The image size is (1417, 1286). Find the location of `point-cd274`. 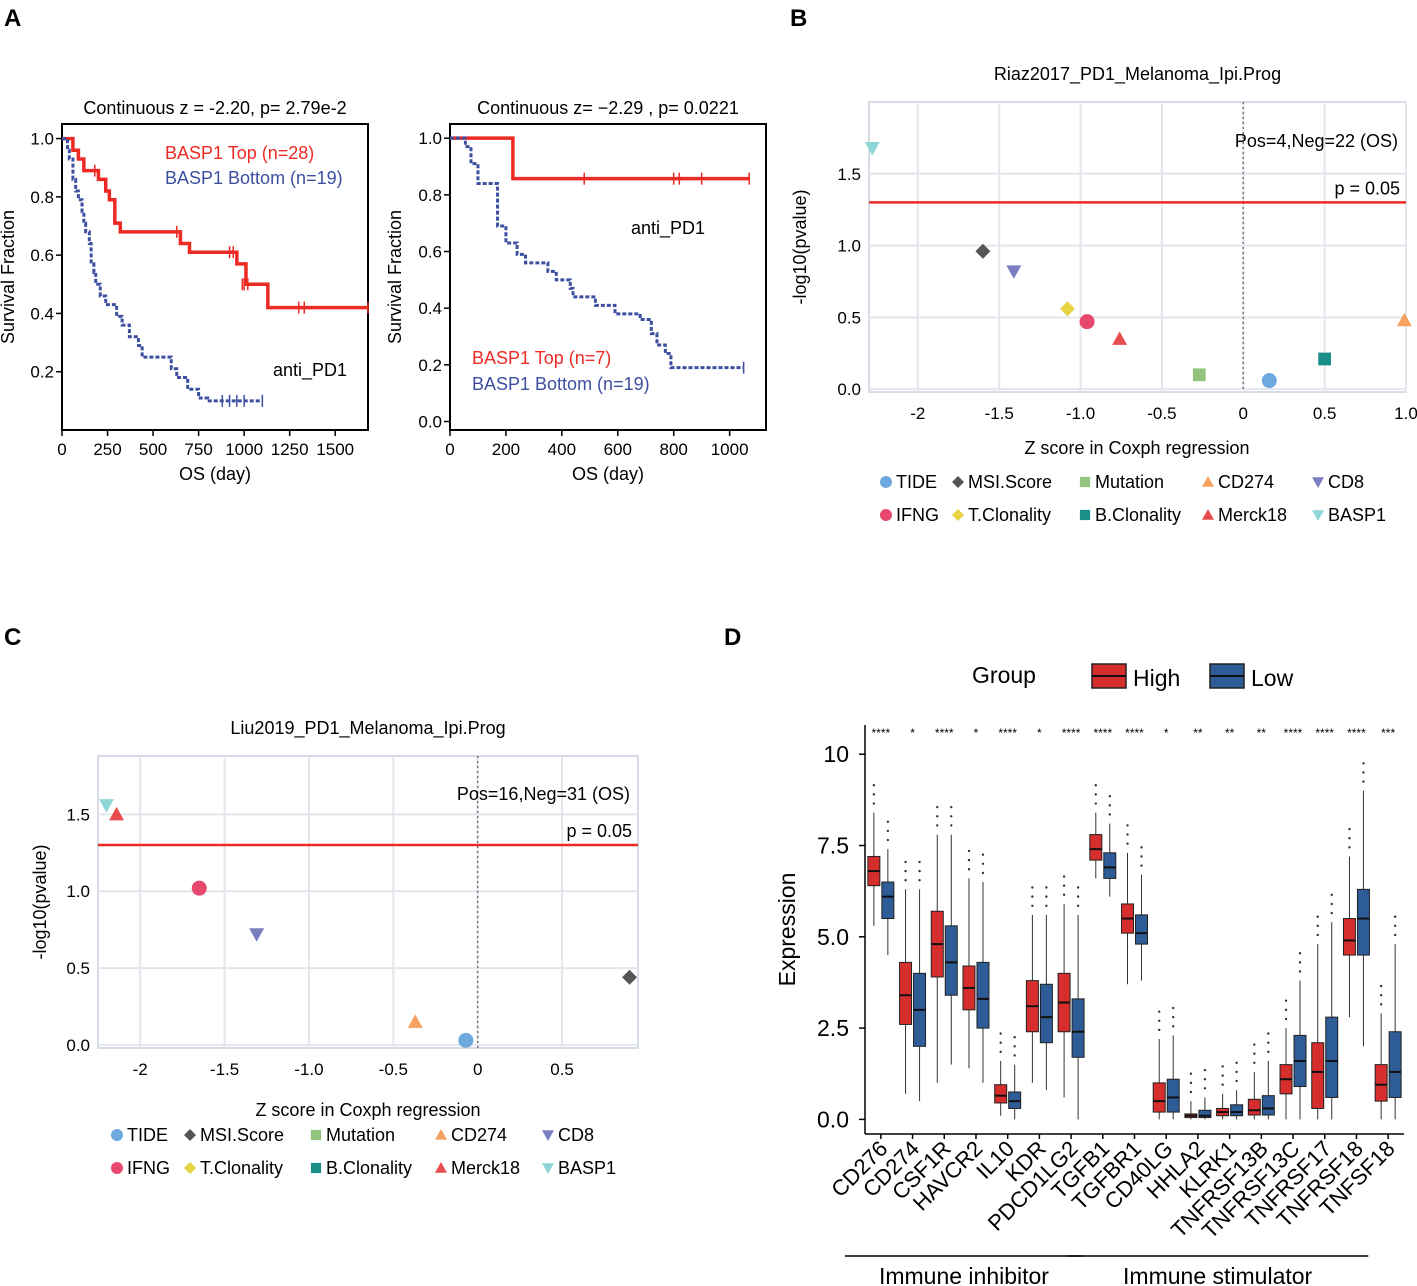

point-cd274 is located at coordinates (1404, 319).